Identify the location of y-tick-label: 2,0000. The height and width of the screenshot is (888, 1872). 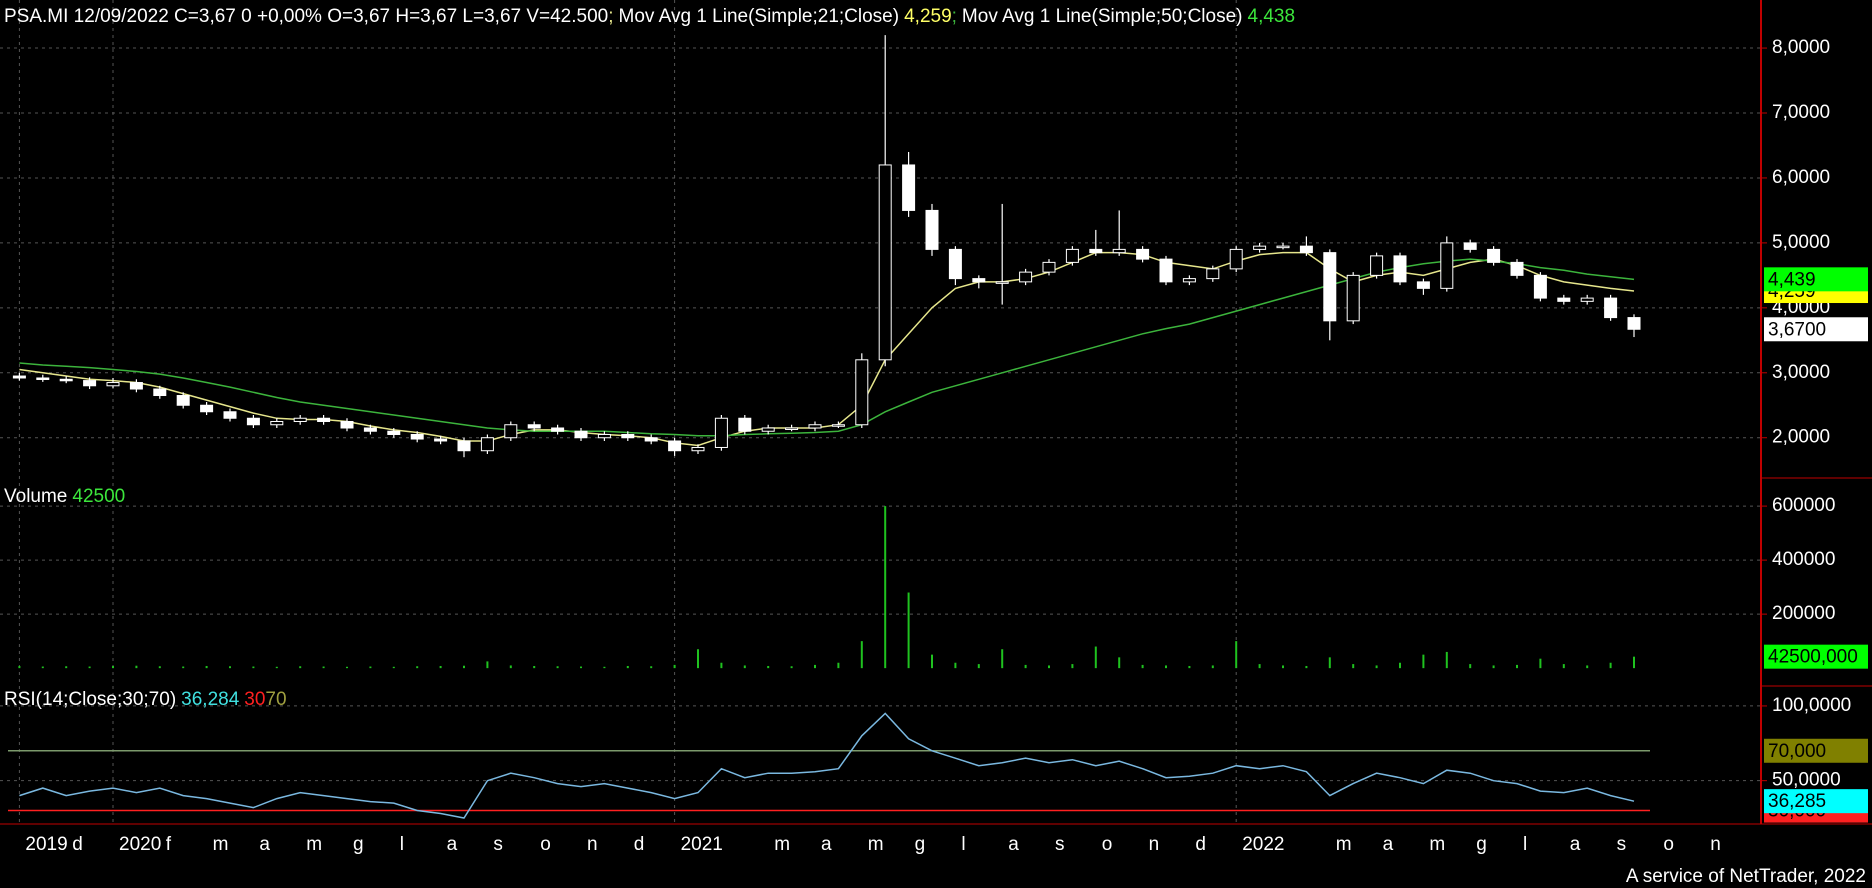
(1801, 437).